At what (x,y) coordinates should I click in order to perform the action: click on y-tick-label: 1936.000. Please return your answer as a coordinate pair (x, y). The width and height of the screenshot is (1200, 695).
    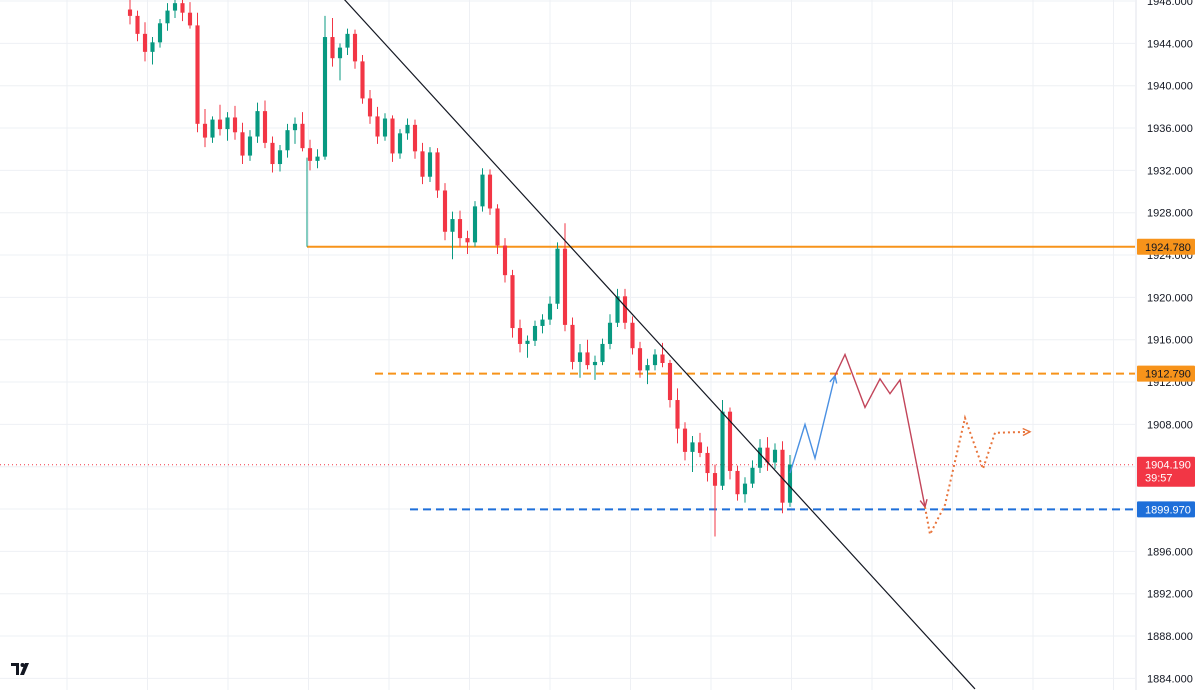
    Looking at the image, I should click on (1170, 129).